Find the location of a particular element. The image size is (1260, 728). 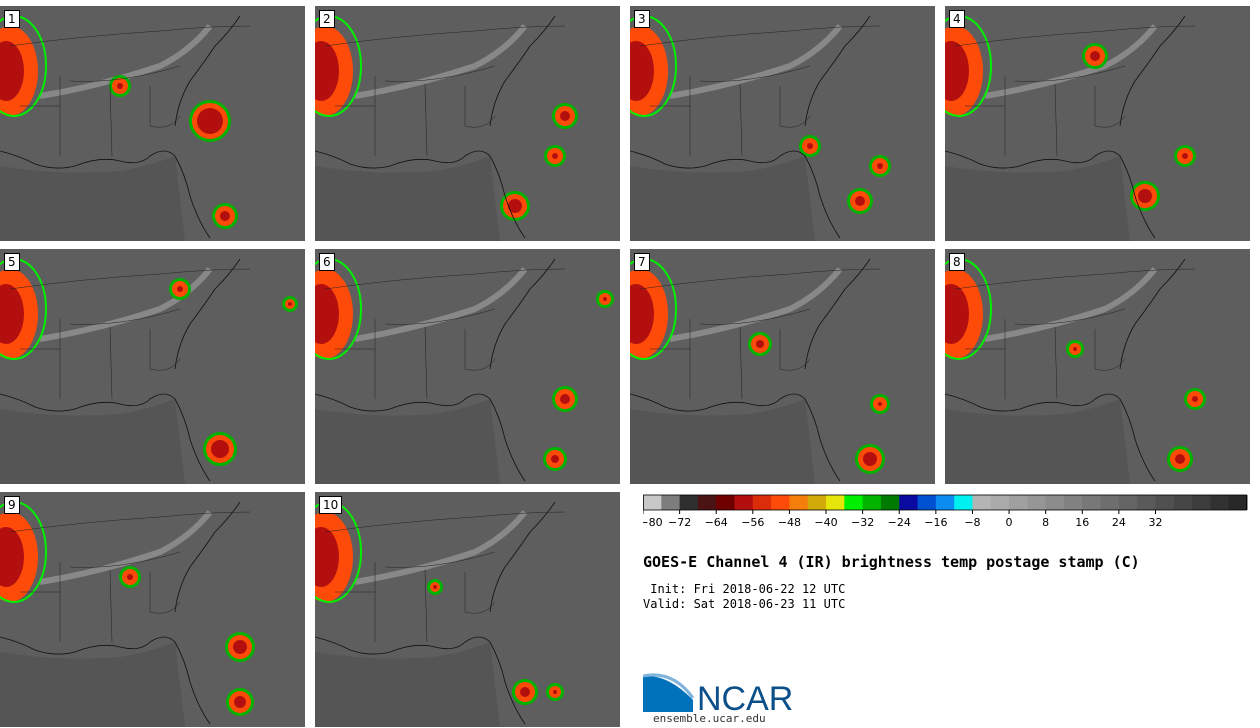

ncar-logo: NCAR is located at coordinates (718, 693).